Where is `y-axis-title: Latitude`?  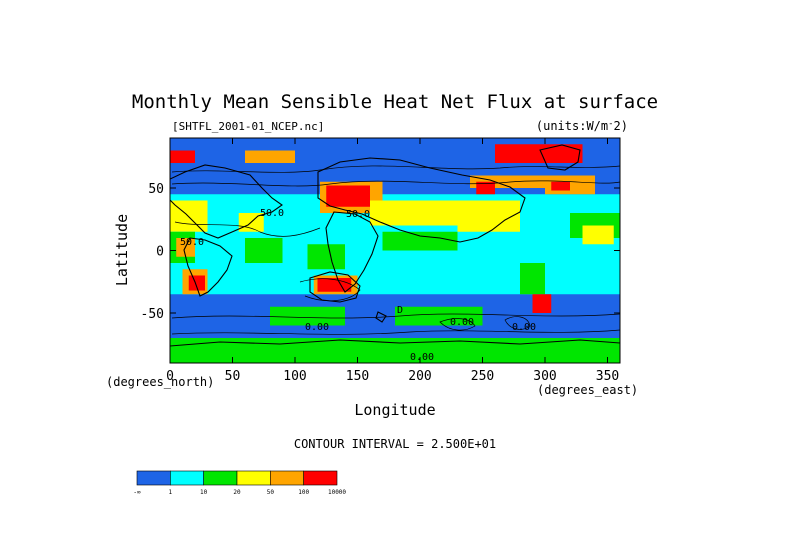
y-axis-title: Latitude is located at coordinates (122, 250).